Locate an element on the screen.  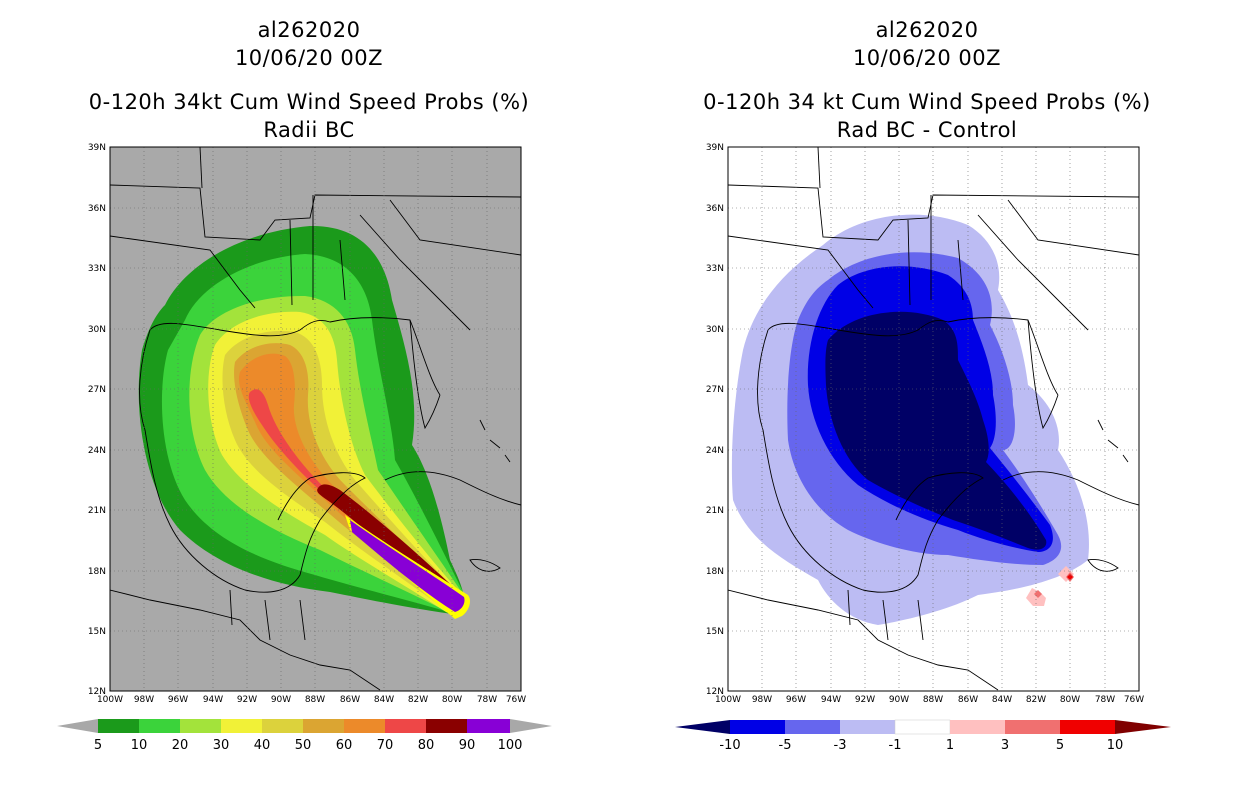
lon-label: 92W is located at coordinates (865, 700).